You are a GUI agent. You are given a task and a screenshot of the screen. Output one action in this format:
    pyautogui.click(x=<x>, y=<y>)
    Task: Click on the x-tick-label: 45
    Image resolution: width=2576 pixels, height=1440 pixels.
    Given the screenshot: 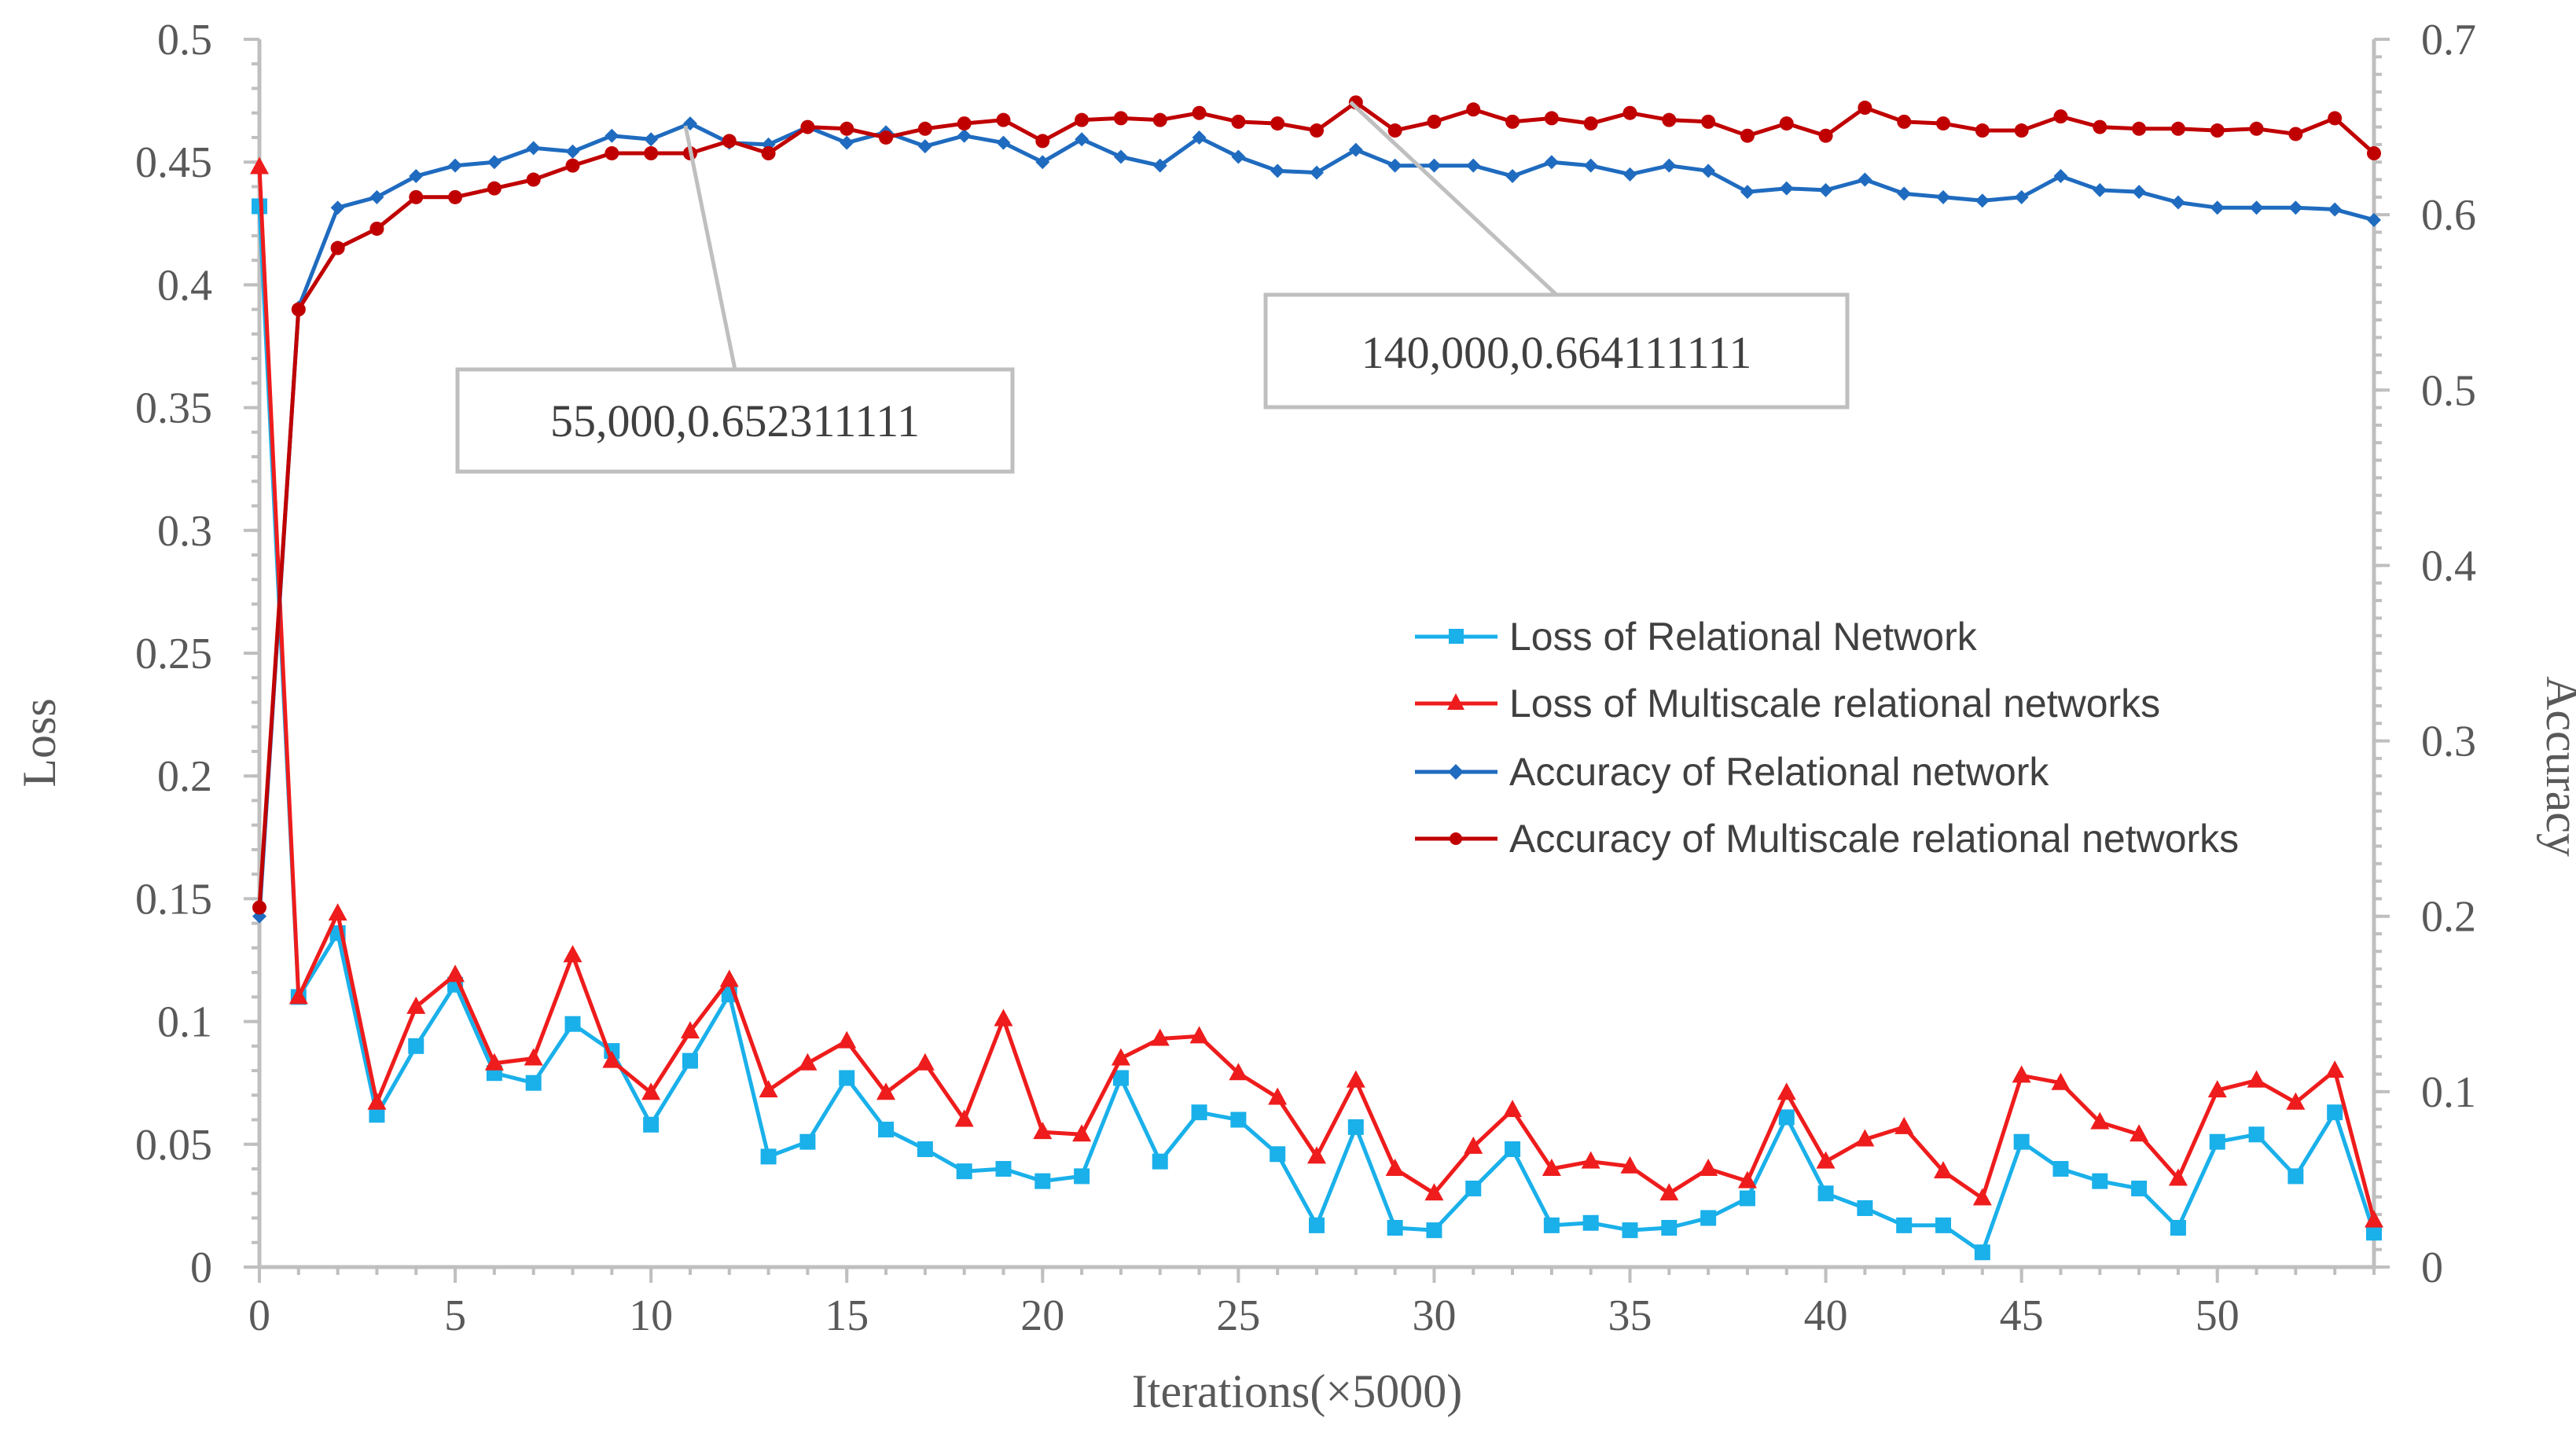 What is the action you would take?
    pyautogui.click(x=2022, y=1315)
    